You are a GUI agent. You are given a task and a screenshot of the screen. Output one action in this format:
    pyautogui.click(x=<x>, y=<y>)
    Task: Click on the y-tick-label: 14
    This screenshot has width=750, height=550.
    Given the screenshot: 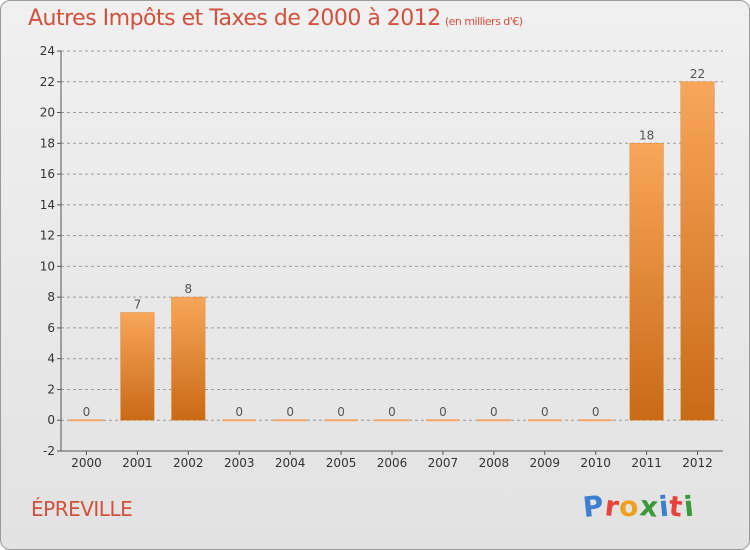 What is the action you would take?
    pyautogui.click(x=47, y=205)
    